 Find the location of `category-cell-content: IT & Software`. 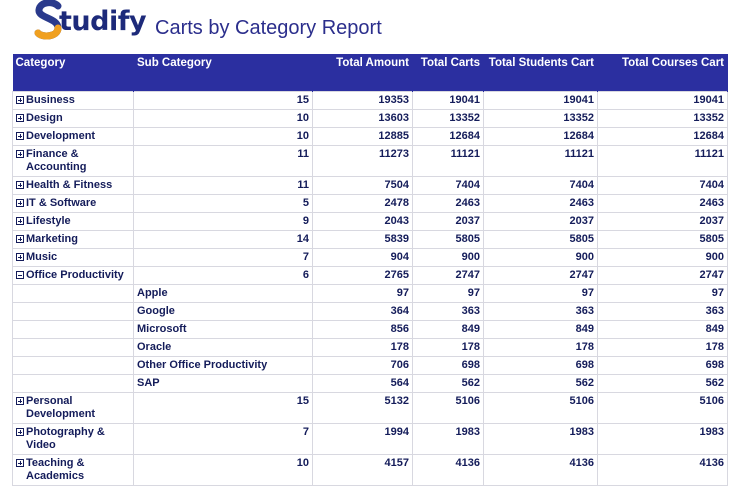

category-cell-content: IT & Software is located at coordinates (73, 203).